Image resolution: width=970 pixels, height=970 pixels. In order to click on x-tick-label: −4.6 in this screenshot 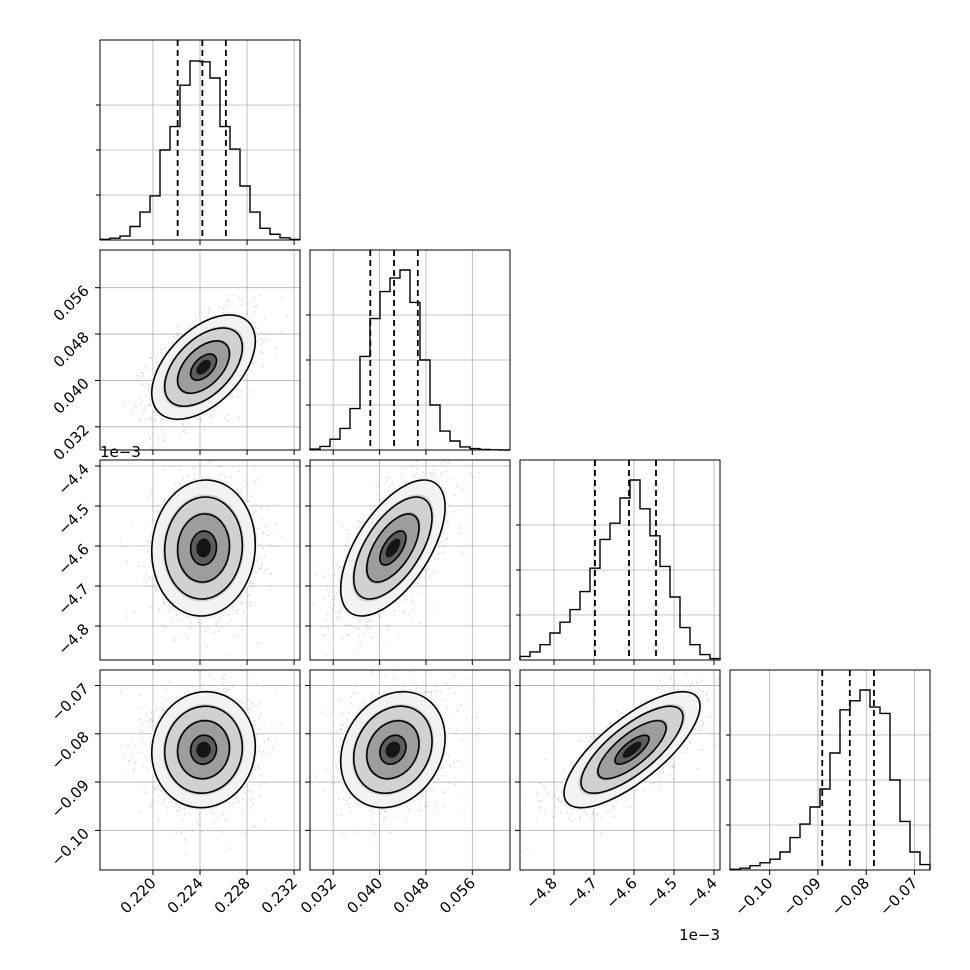, I will do `click(621, 893)`.